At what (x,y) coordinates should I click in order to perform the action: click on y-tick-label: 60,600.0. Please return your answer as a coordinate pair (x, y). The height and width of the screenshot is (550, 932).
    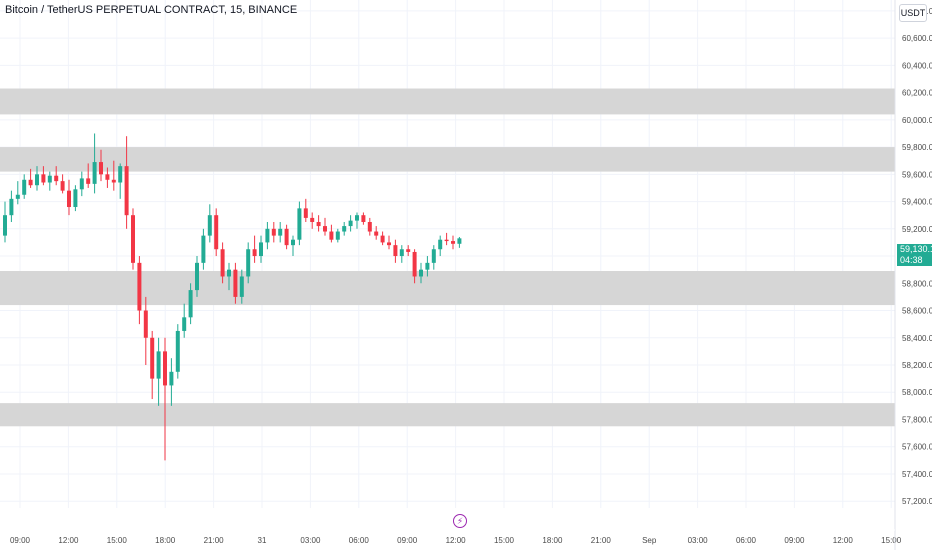
    Looking at the image, I should click on (917, 38).